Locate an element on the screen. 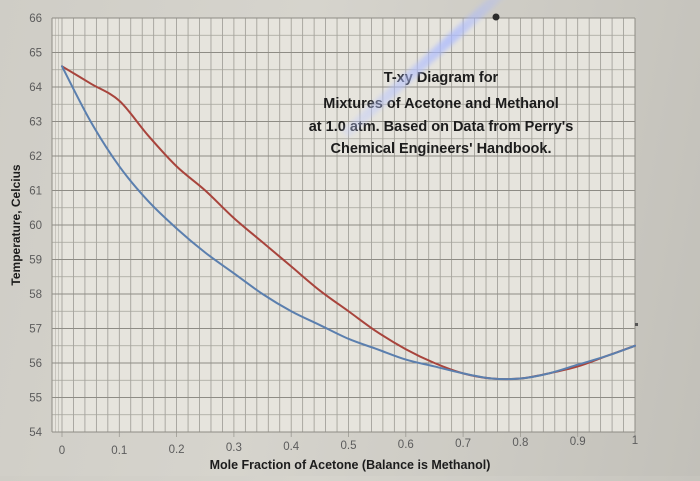  x-tick-label: 0.8 is located at coordinates (520, 443).